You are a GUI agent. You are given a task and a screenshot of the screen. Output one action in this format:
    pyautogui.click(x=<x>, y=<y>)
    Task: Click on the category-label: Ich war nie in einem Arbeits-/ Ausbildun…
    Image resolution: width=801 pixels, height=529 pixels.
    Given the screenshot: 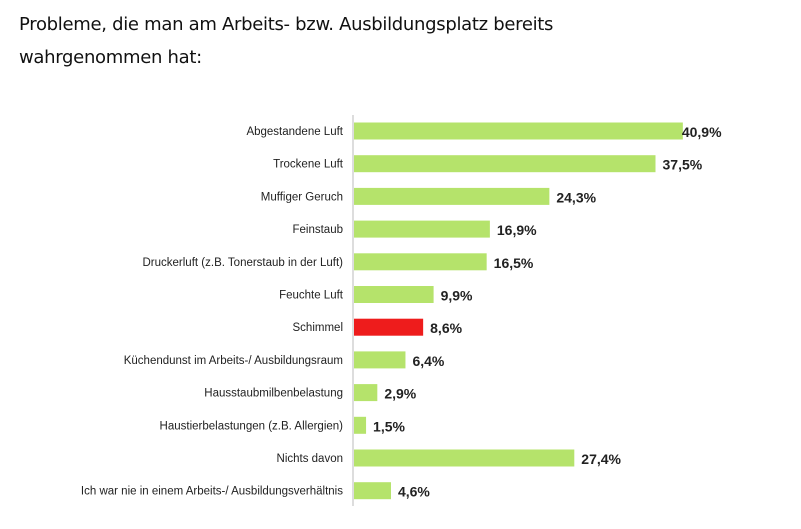 What is the action you would take?
    pyautogui.click(x=212, y=492)
    